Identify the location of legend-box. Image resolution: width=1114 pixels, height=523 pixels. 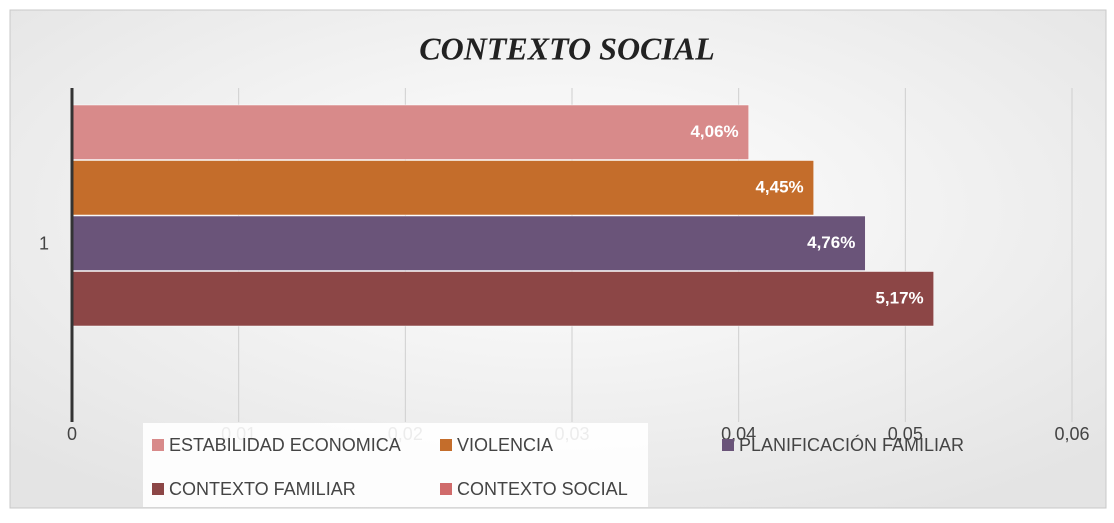
(395, 465).